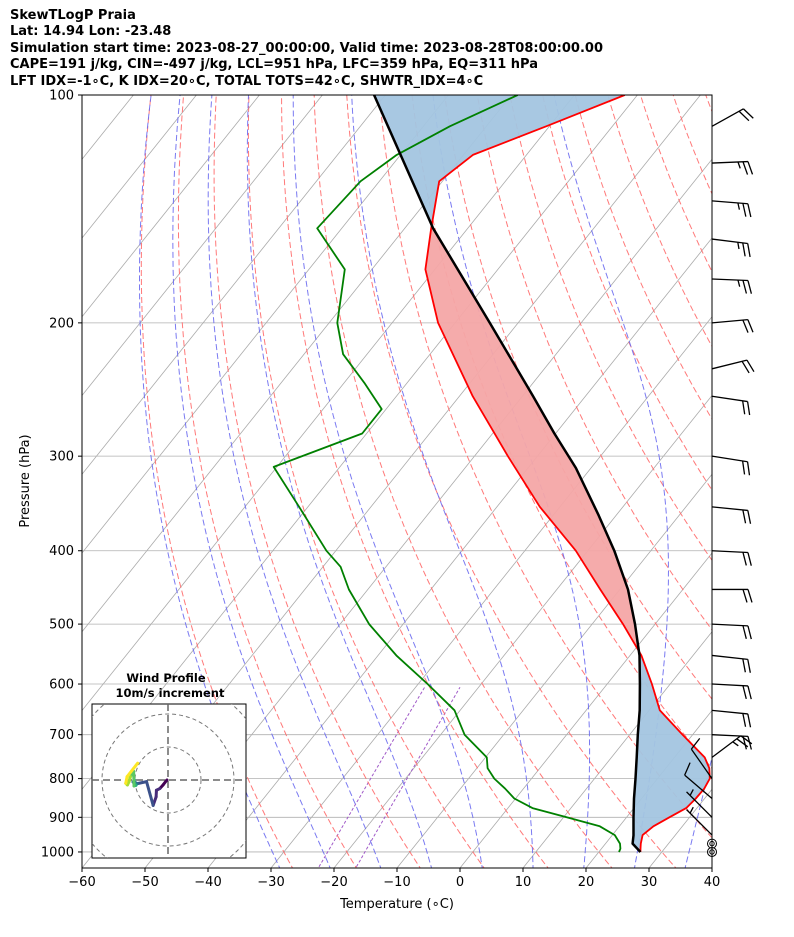  Describe the element at coordinates (61, 735) in the screenshot. I see `y-tick-label: 700` at that location.